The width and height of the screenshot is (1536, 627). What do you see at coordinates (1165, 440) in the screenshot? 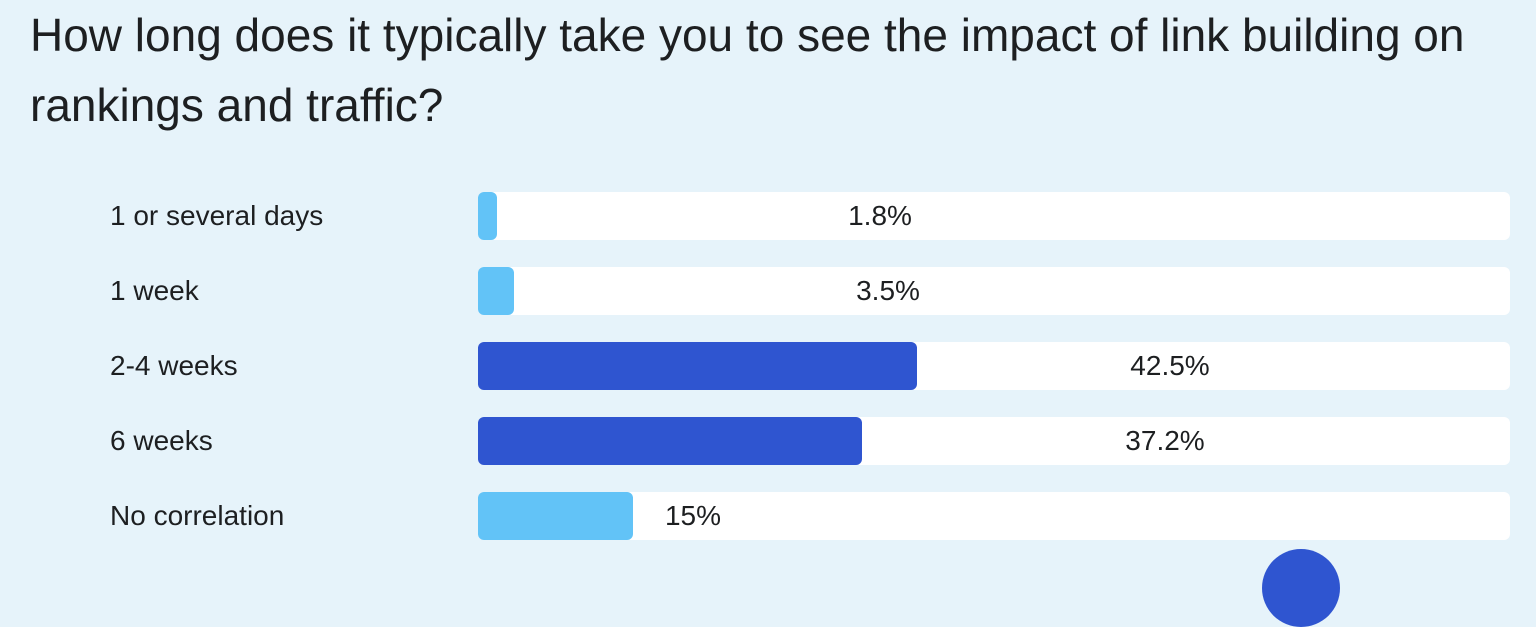
I see `value-label: 37.2%` at bounding box center [1165, 440].